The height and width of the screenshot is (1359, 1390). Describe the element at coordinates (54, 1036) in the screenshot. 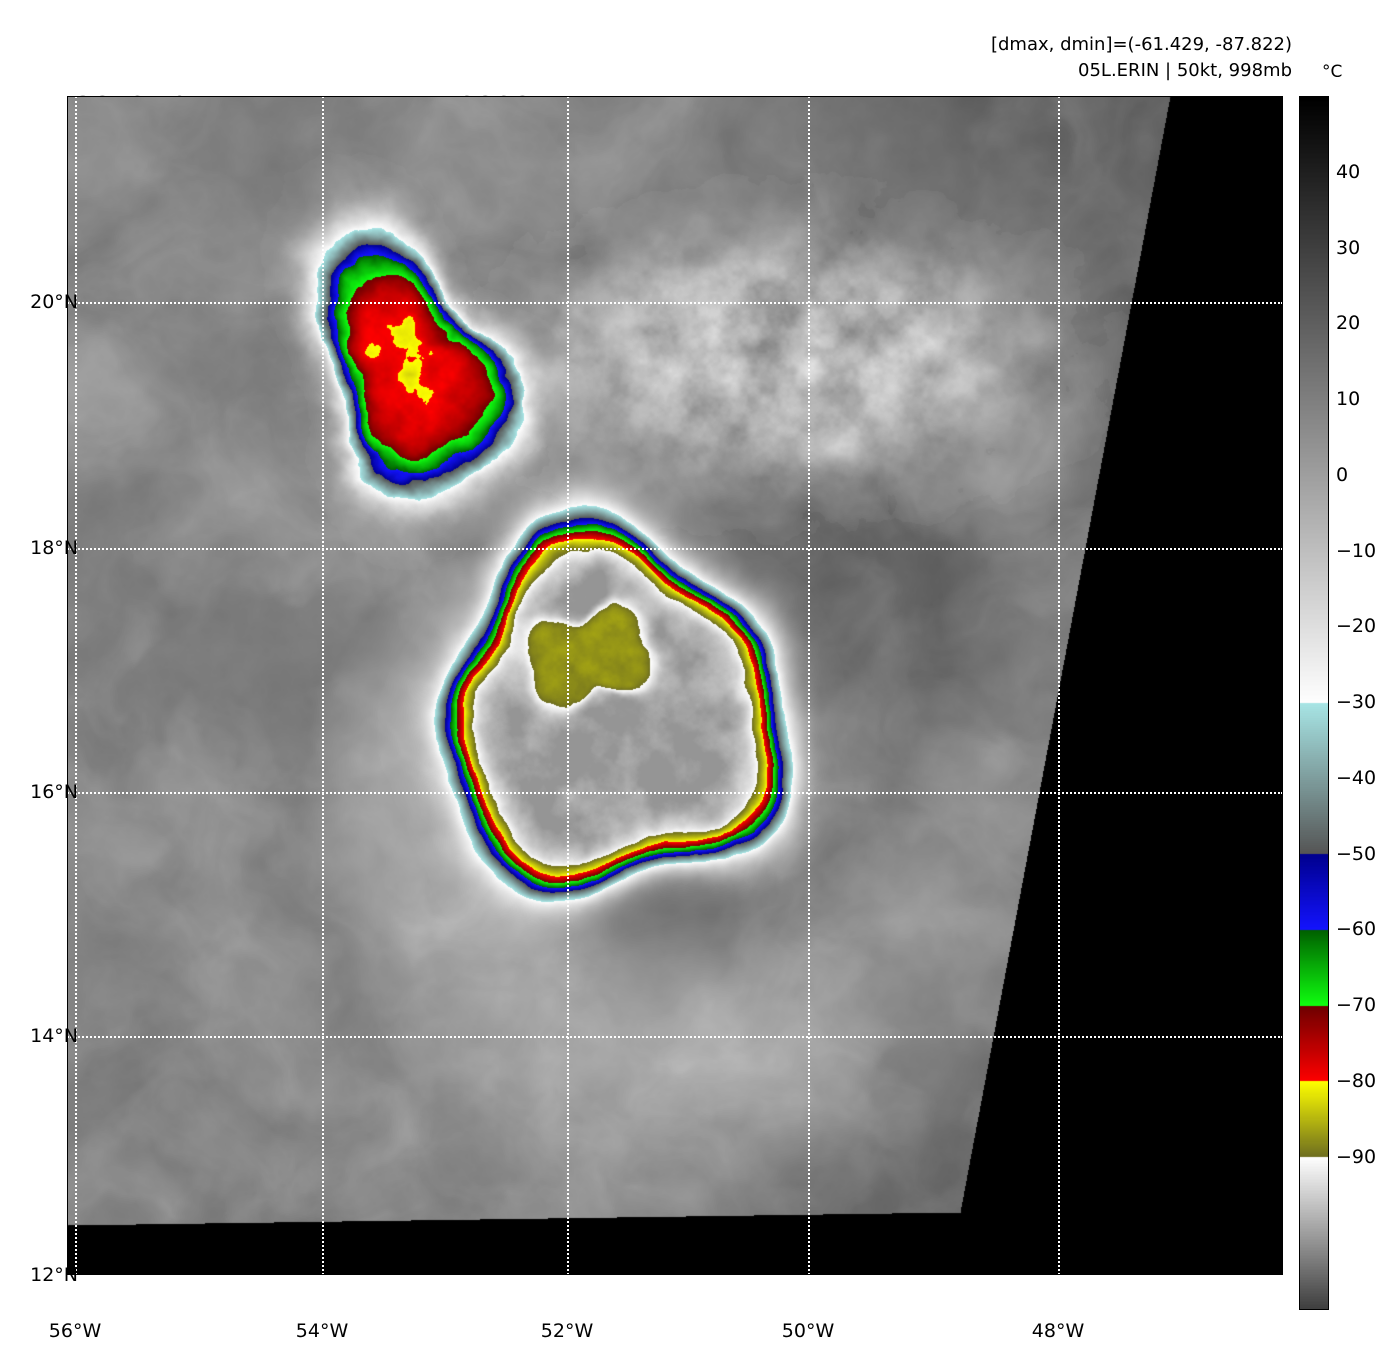

I see `lat-tick-label-3: 14°N` at that location.